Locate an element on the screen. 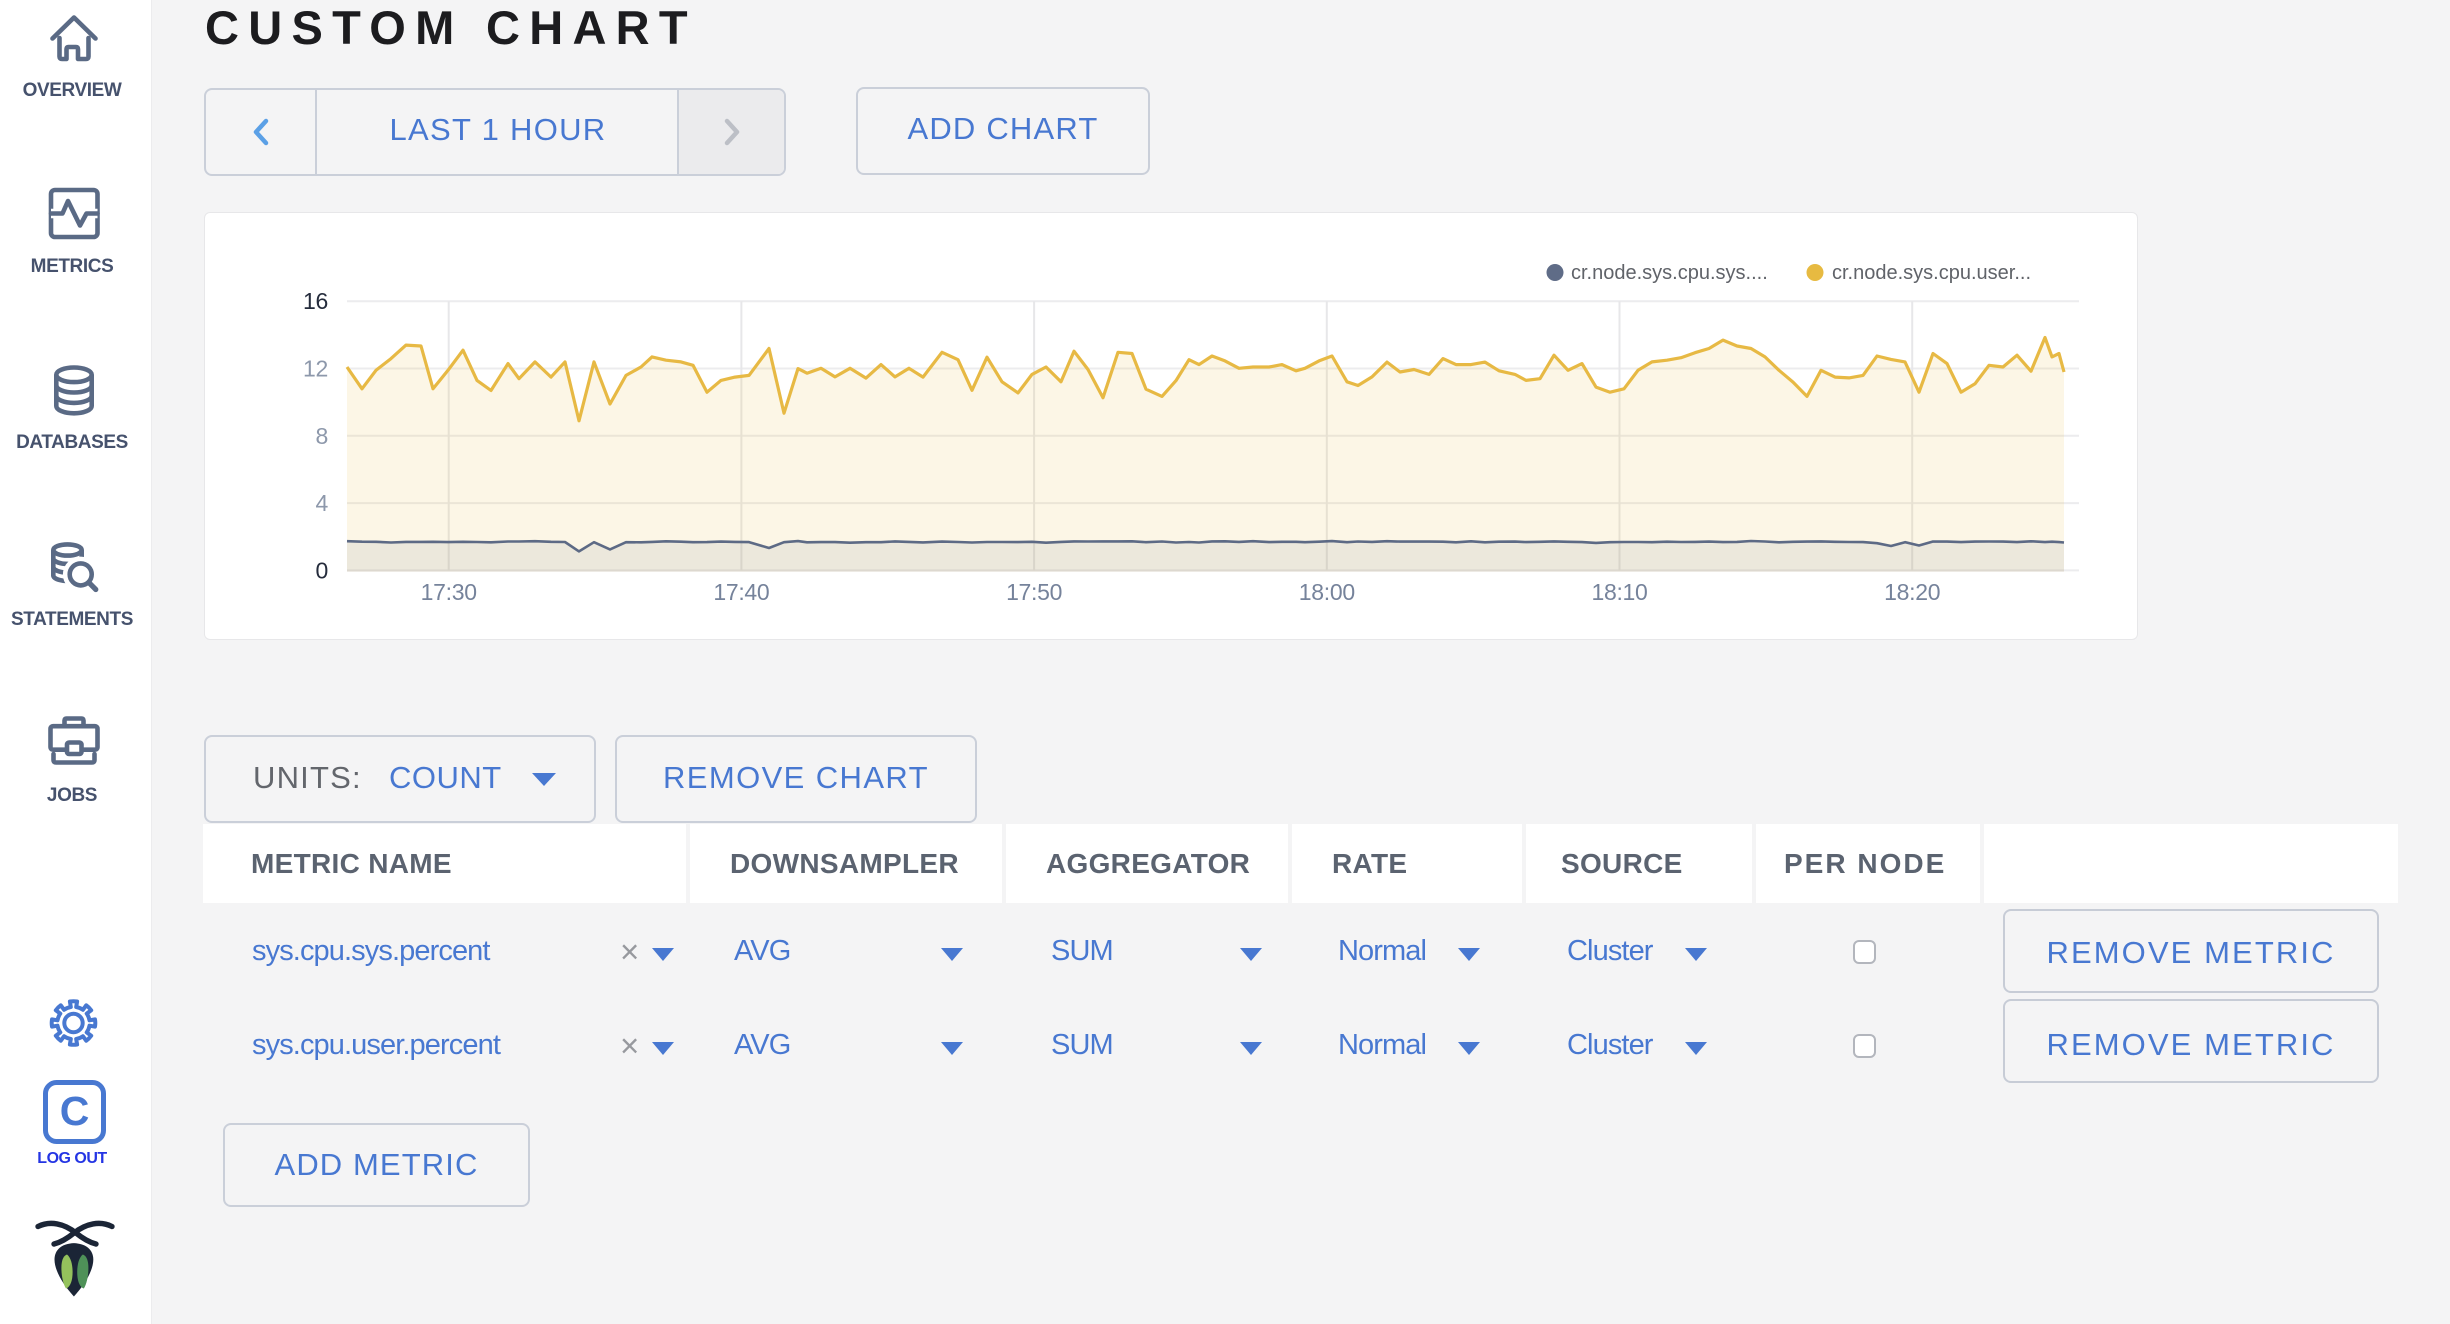  svg-text: 17:40 is located at coordinates (741, 592).